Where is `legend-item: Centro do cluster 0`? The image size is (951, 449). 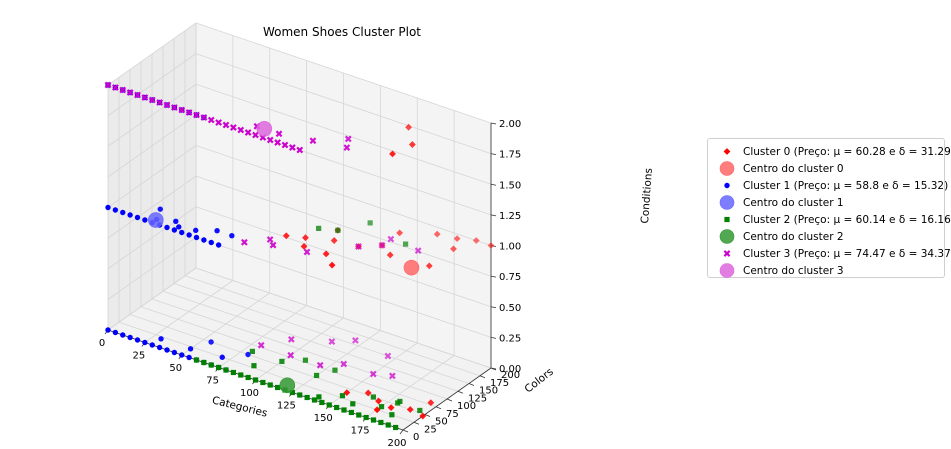 legend-item: Centro do cluster 0 is located at coordinates (827, 168).